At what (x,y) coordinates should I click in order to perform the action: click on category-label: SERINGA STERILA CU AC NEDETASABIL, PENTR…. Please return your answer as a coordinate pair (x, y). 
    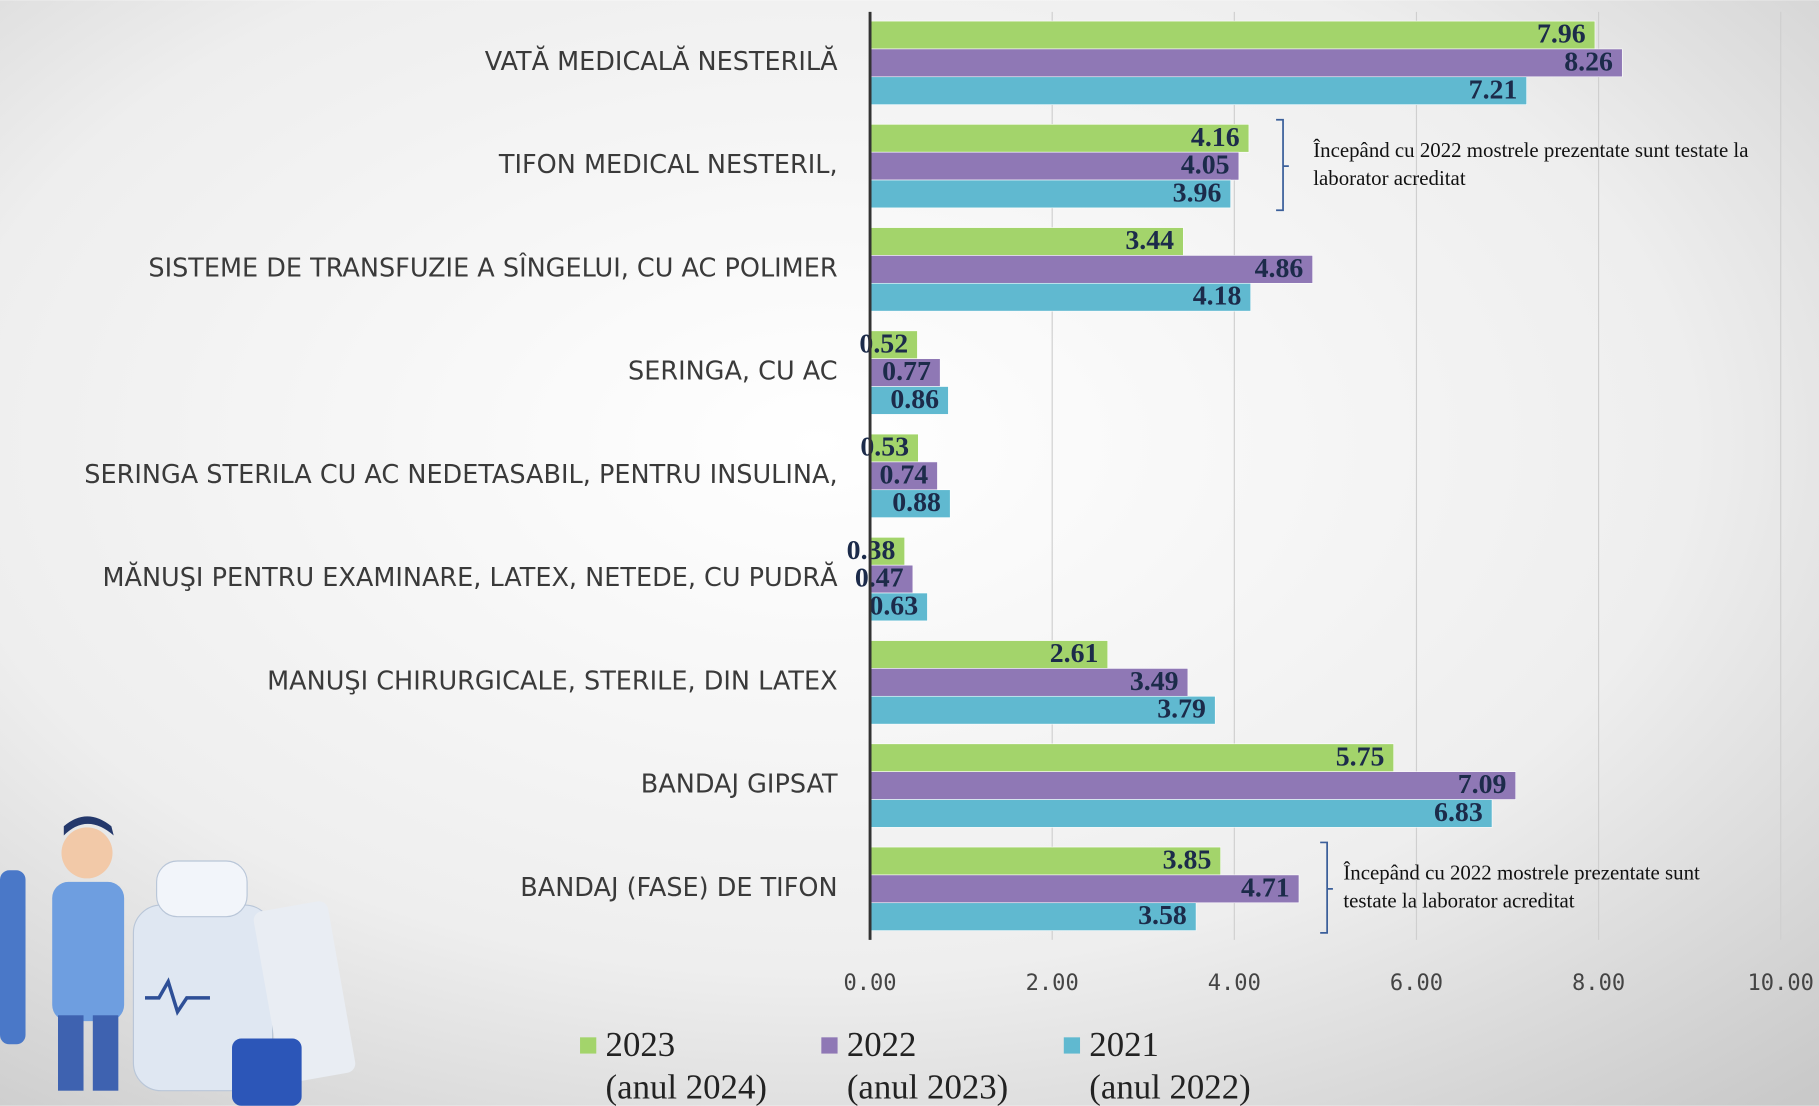
    Looking at the image, I should click on (460, 475).